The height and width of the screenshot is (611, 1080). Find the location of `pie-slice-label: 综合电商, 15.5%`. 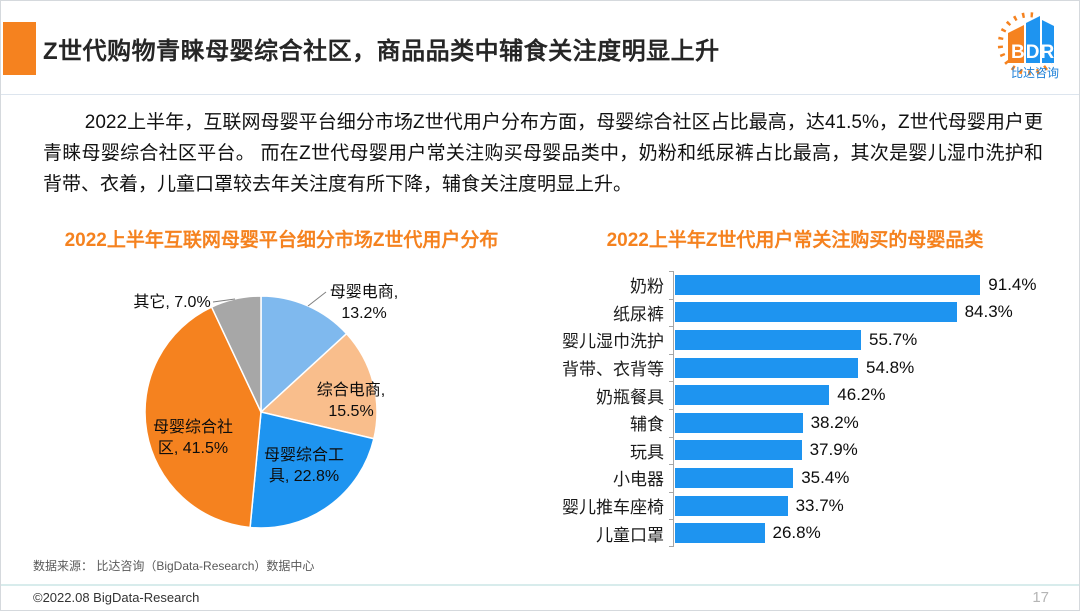

pie-slice-label: 综合电商, 15.5% is located at coordinates (351, 400).